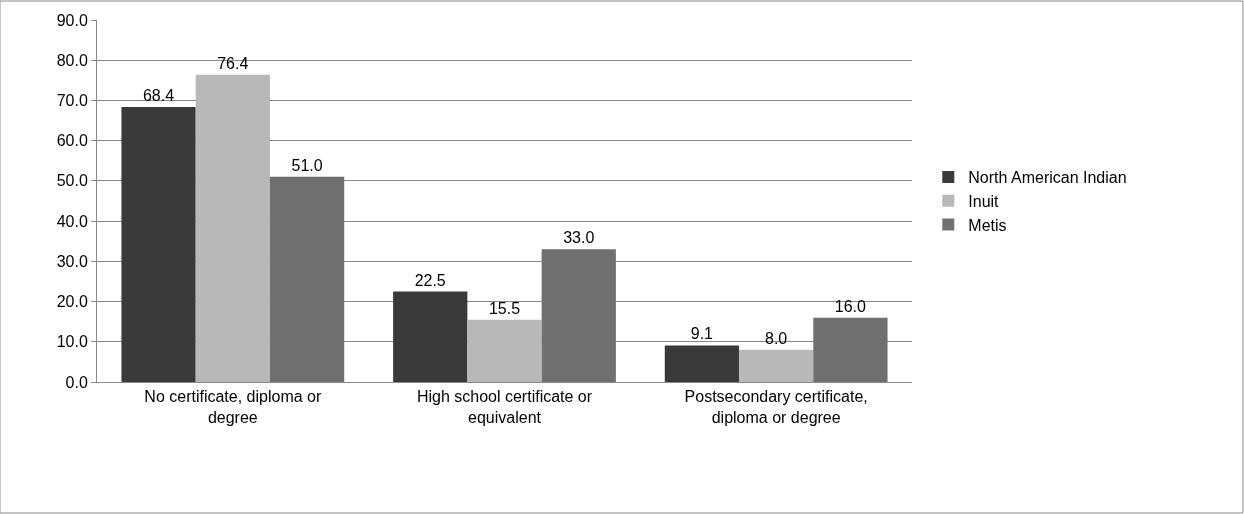 The width and height of the screenshot is (1244, 514). What do you see at coordinates (72, 261) in the screenshot?
I see `y-tick-label: 30.0` at bounding box center [72, 261].